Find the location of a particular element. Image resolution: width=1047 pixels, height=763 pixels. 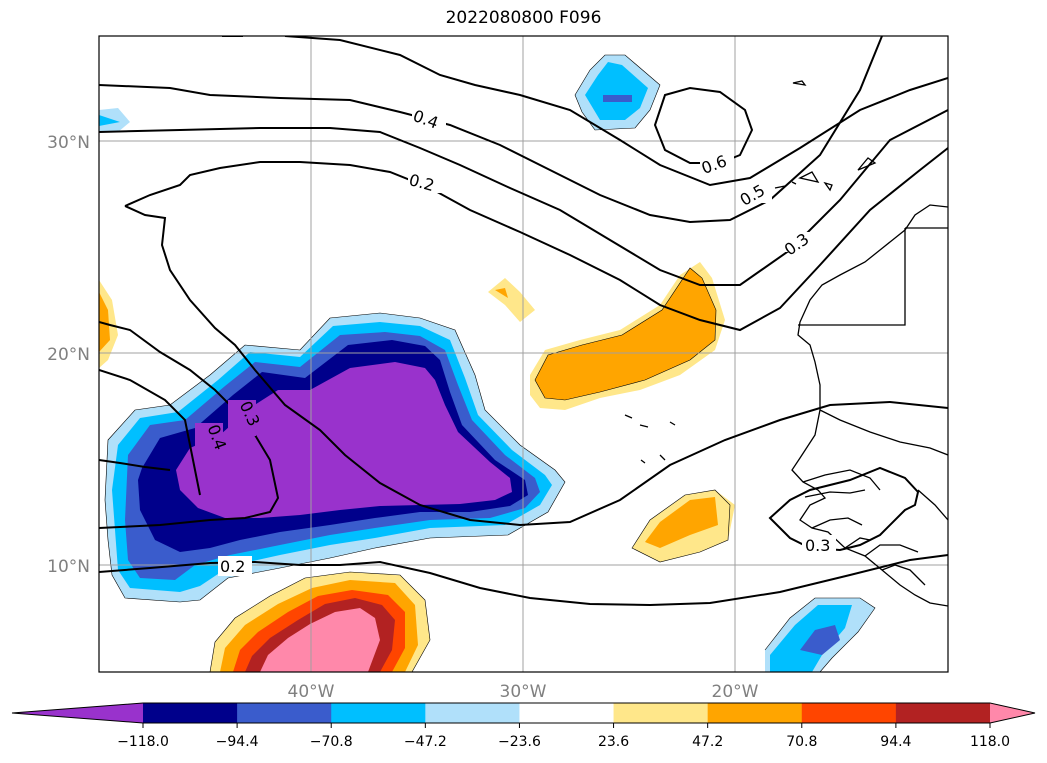

colorbar-tick-label: 70.8 is located at coordinates (801, 742).